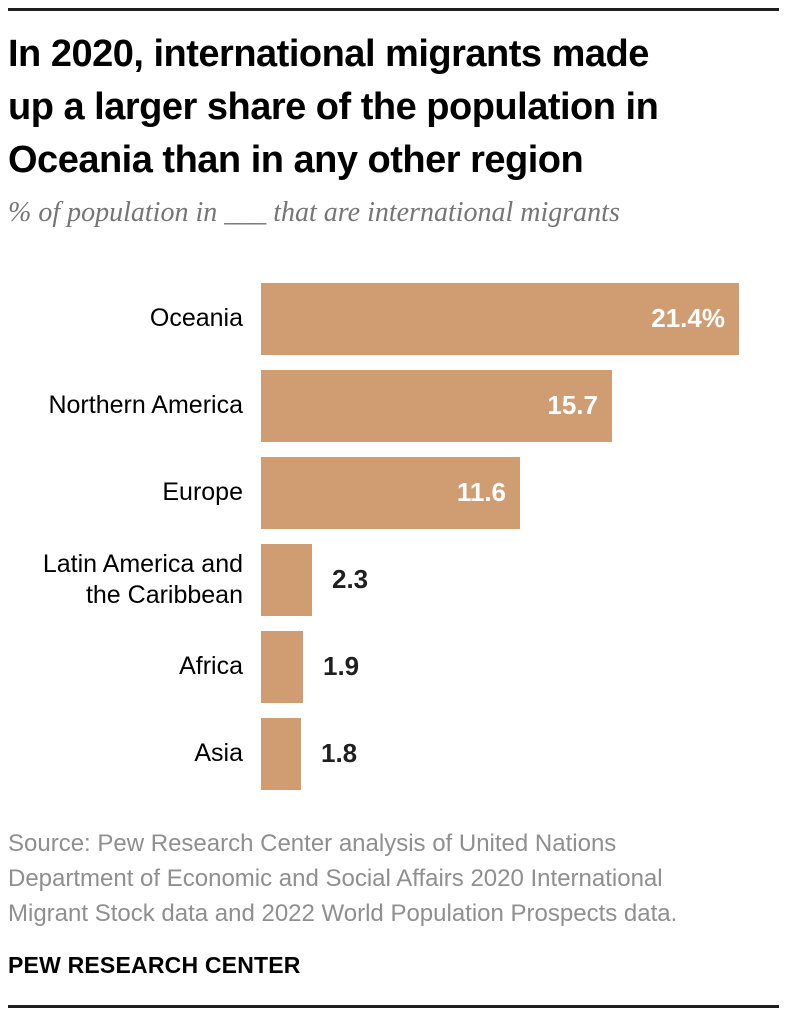 Image resolution: width=787 pixels, height=1032 pixels. What do you see at coordinates (500, 318) in the screenshot?
I see `bar: 21.4%` at bounding box center [500, 318].